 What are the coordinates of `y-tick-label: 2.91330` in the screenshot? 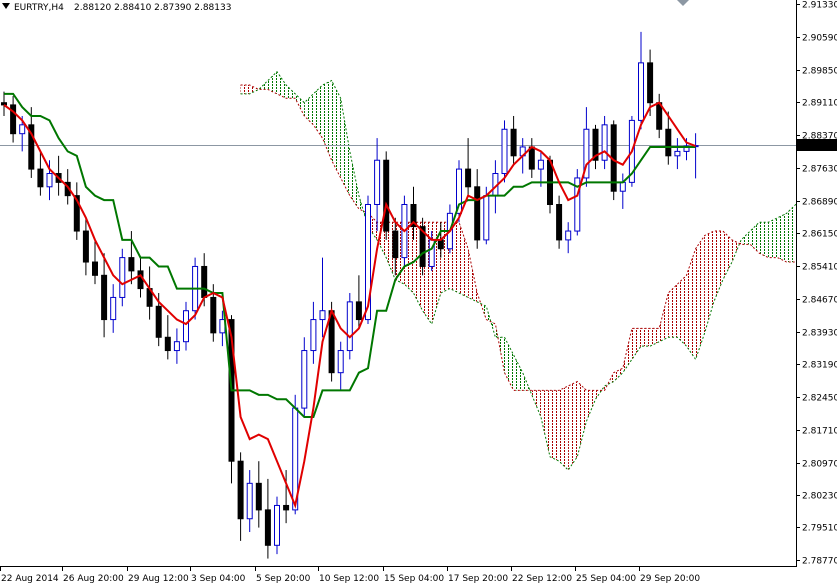 It's located at (819, 6).